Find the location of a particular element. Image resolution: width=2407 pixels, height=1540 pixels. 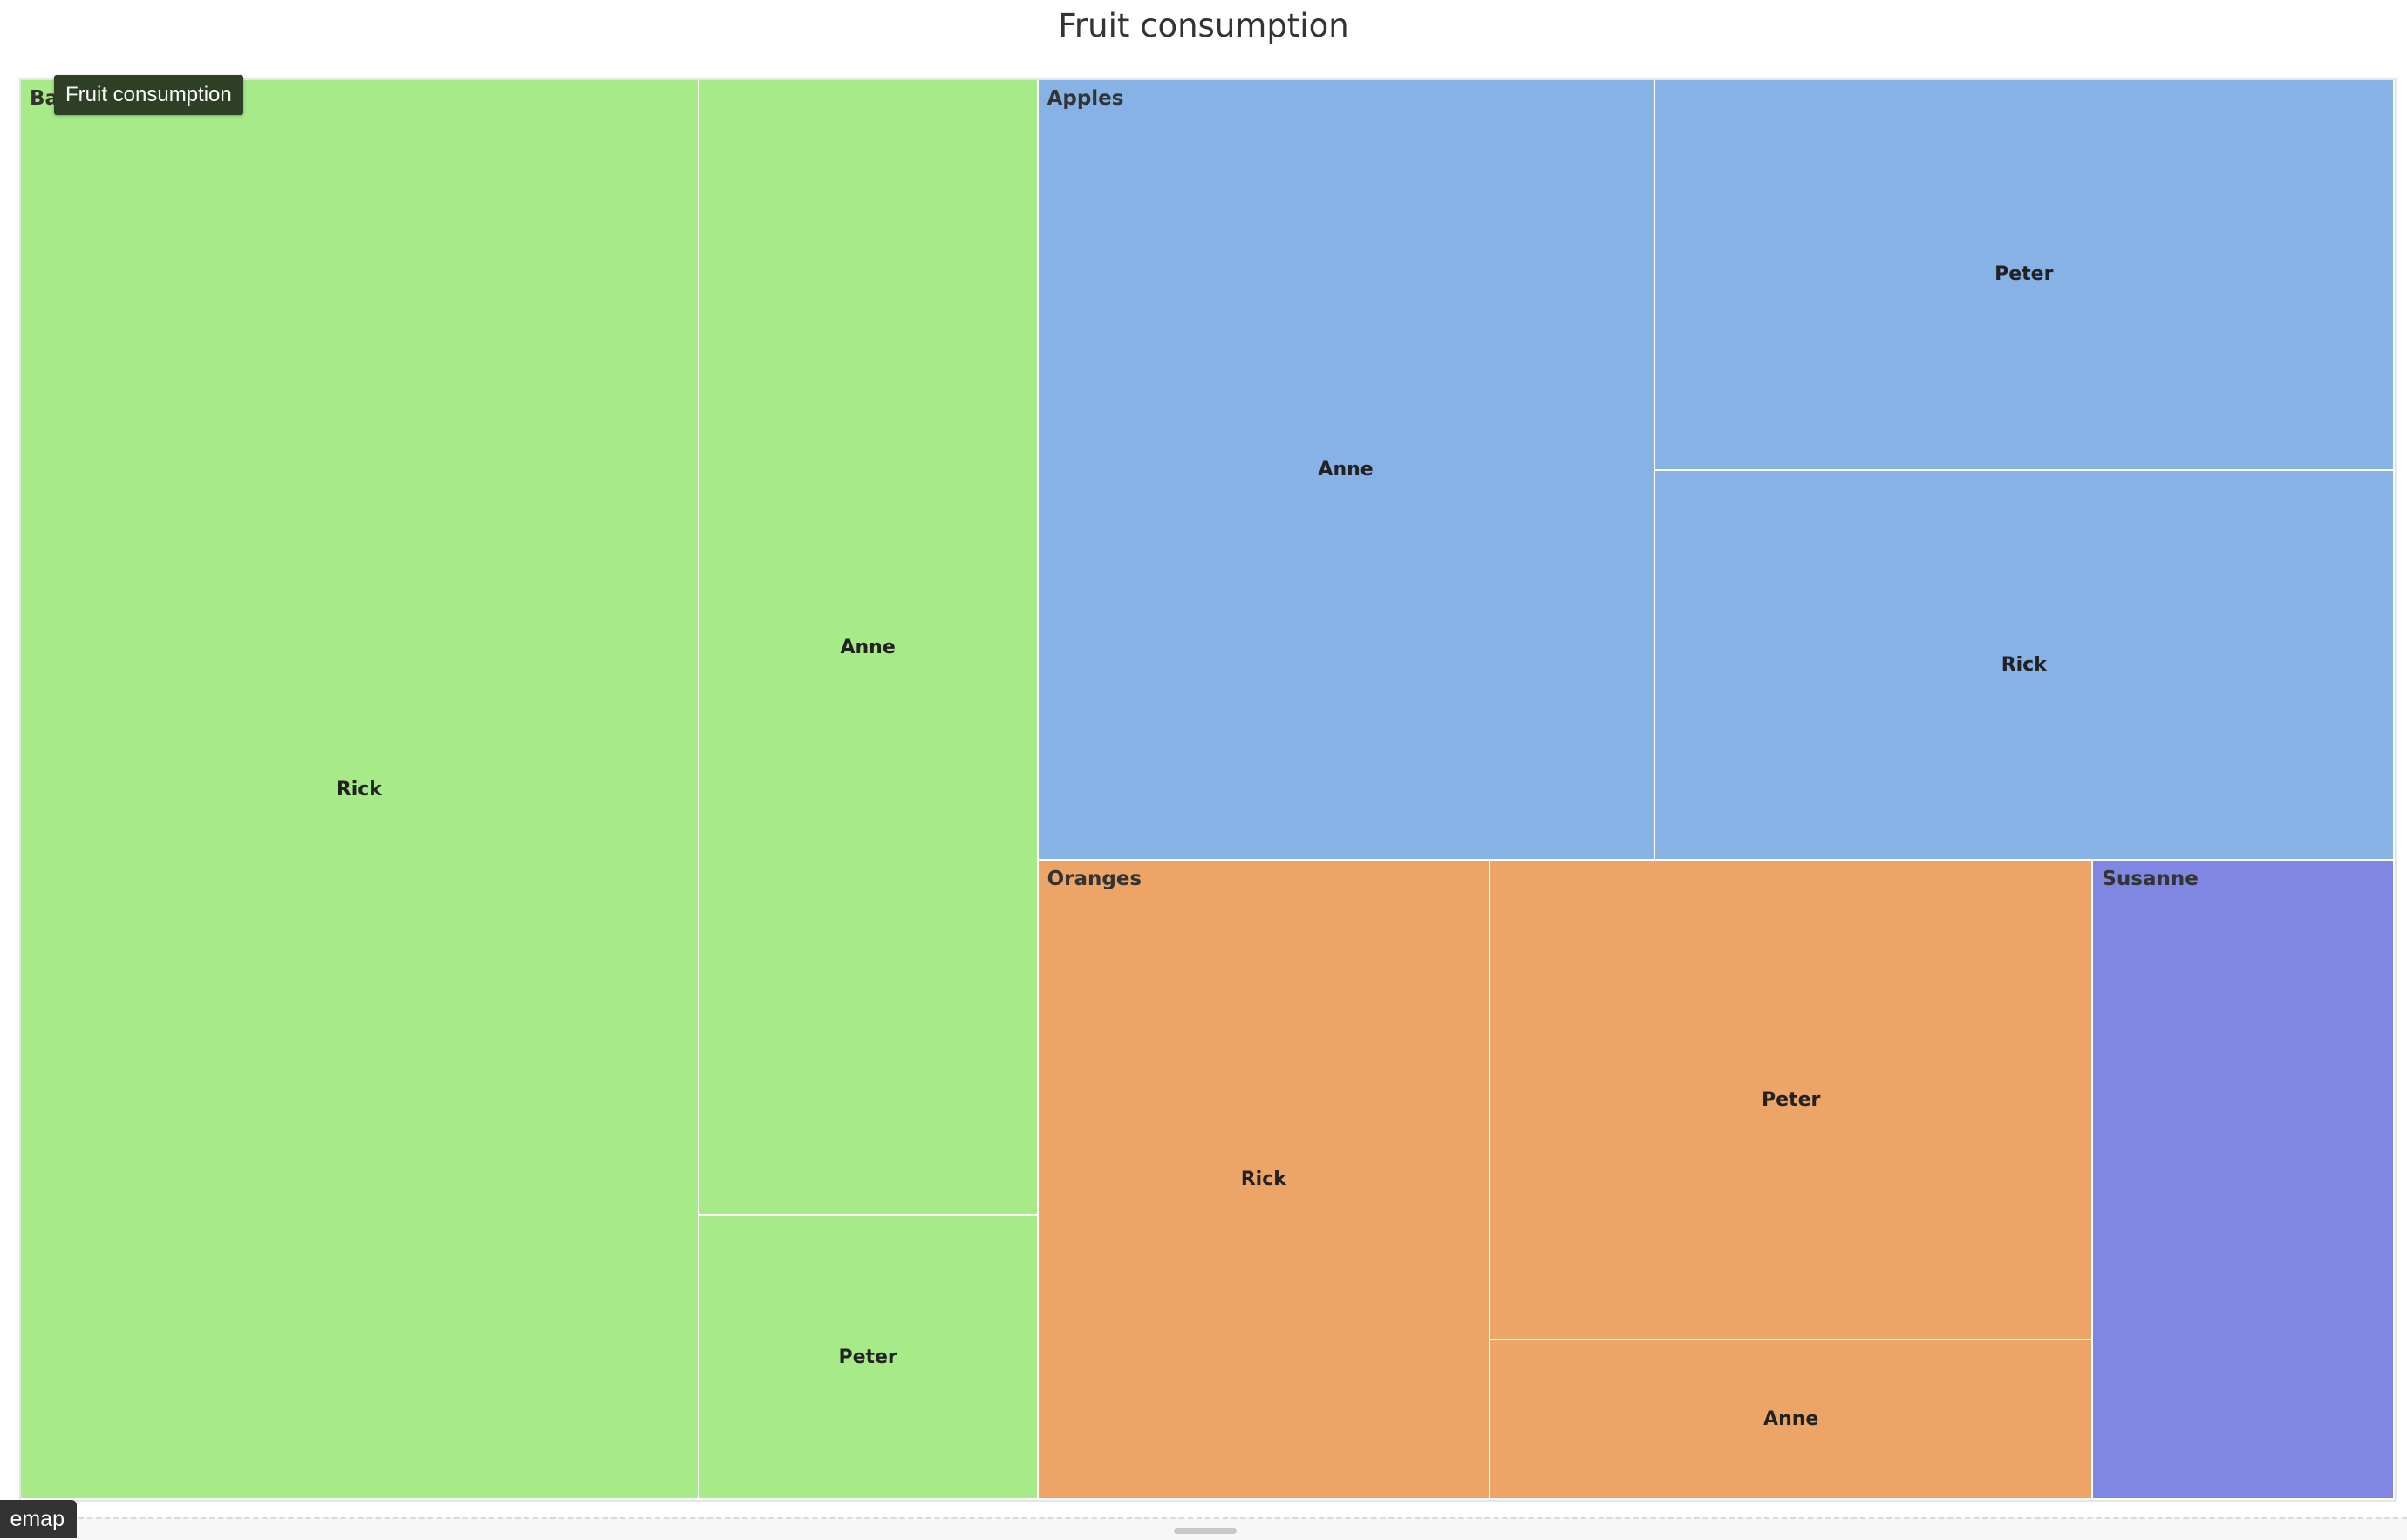

treemap-group-label: Apples is located at coordinates (1086, 99).